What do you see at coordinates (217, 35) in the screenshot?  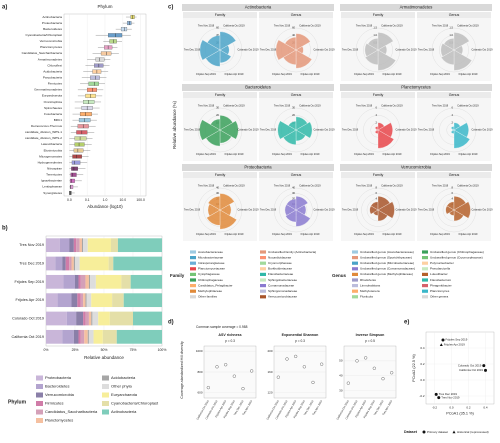 I see `r-tick-label: 40` at bounding box center [217, 35].